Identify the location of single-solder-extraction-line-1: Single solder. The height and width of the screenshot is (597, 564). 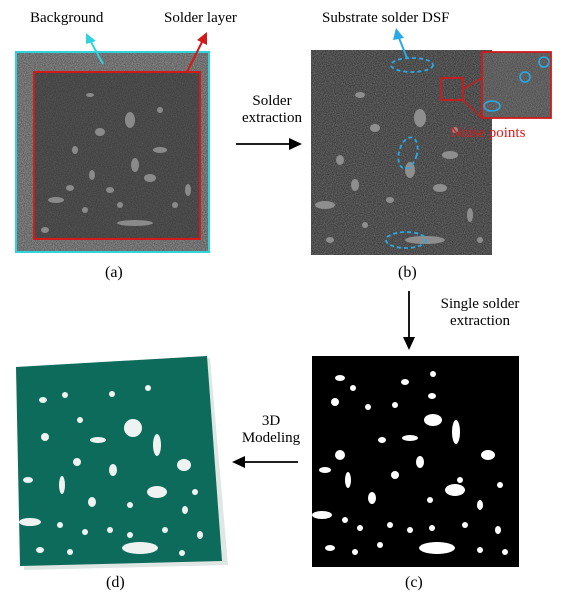
(480, 304).